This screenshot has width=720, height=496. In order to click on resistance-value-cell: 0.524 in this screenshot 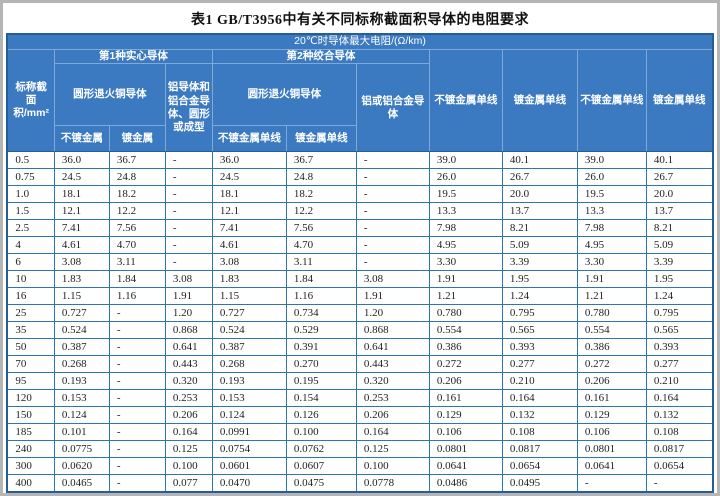, I will do `click(81, 330)`.